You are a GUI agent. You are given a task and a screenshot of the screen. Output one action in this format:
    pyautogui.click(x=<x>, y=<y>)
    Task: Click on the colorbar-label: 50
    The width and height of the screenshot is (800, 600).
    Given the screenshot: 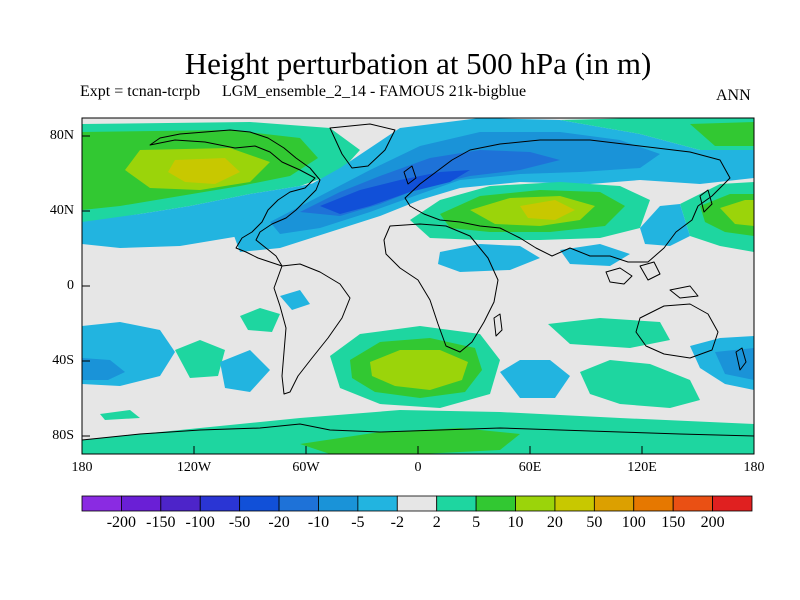 What is the action you would take?
    pyautogui.click(x=594, y=522)
    